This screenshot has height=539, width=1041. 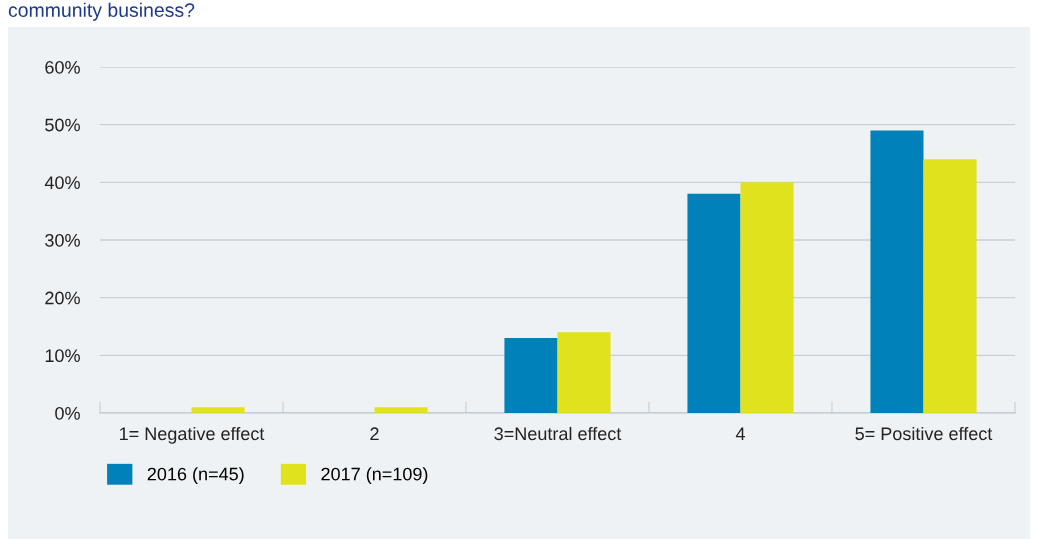 I want to click on y-tick-label: 60%, so click(x=62, y=67).